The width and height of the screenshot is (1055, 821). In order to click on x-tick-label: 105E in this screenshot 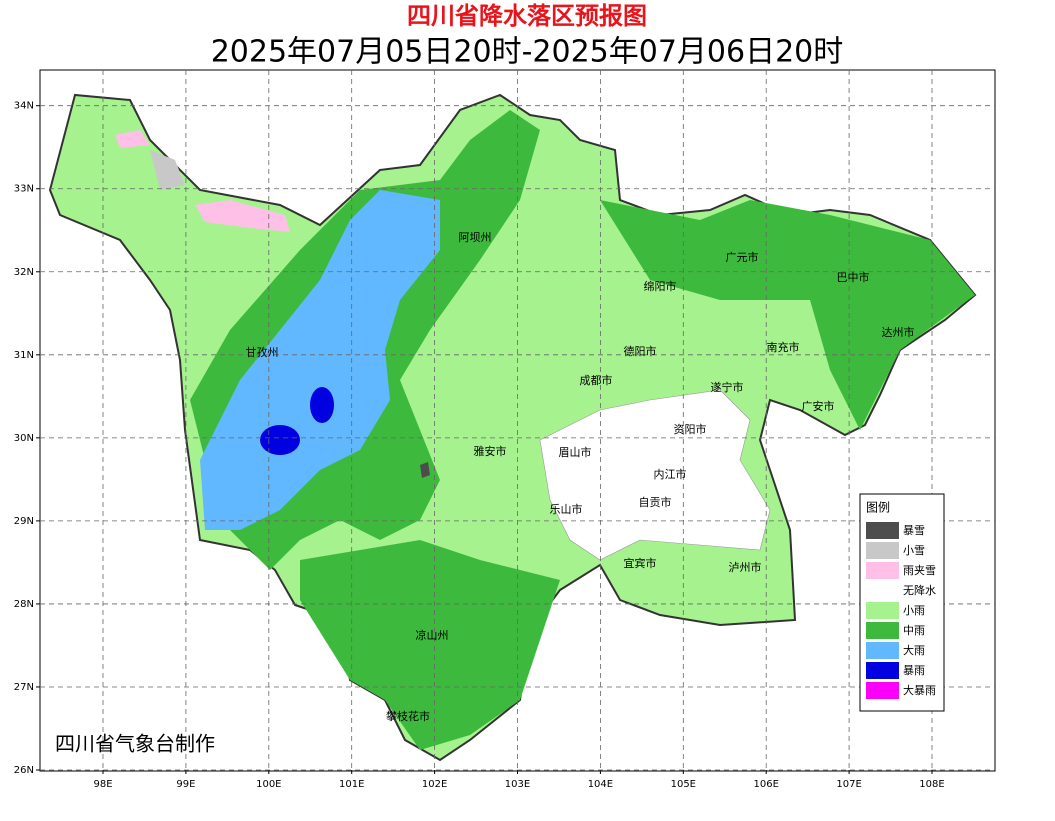, I will do `click(683, 784)`.